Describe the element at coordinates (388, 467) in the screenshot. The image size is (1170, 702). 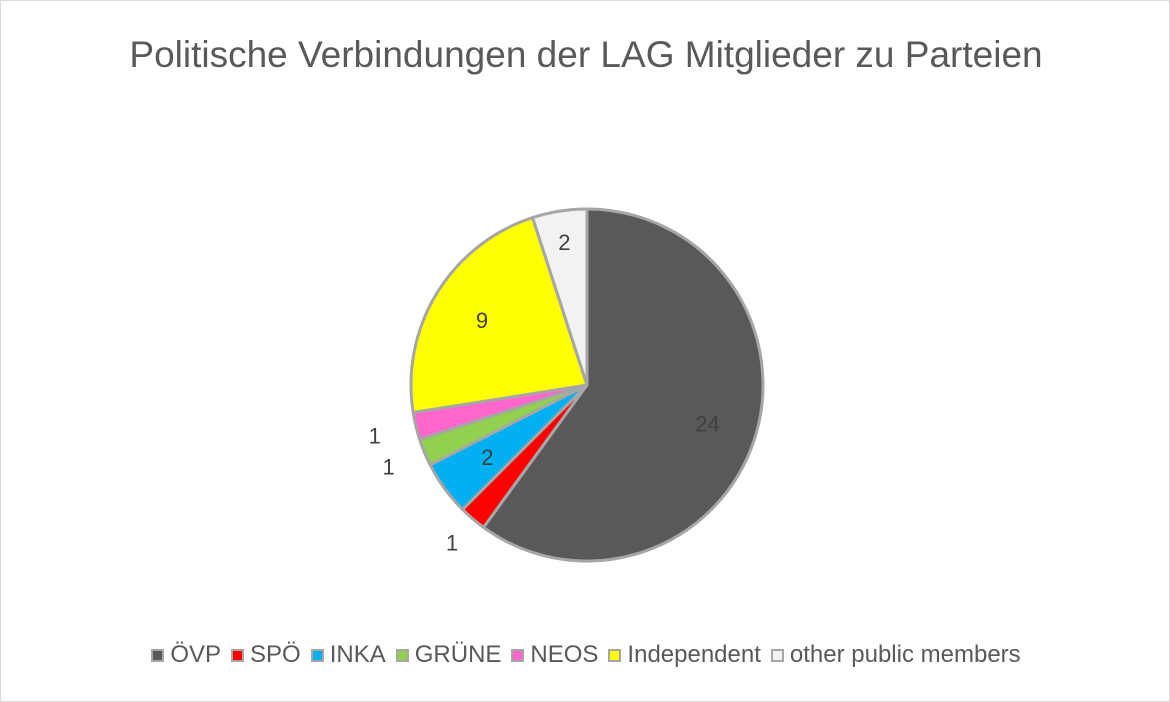
I see `data-label-grüne: 1` at that location.